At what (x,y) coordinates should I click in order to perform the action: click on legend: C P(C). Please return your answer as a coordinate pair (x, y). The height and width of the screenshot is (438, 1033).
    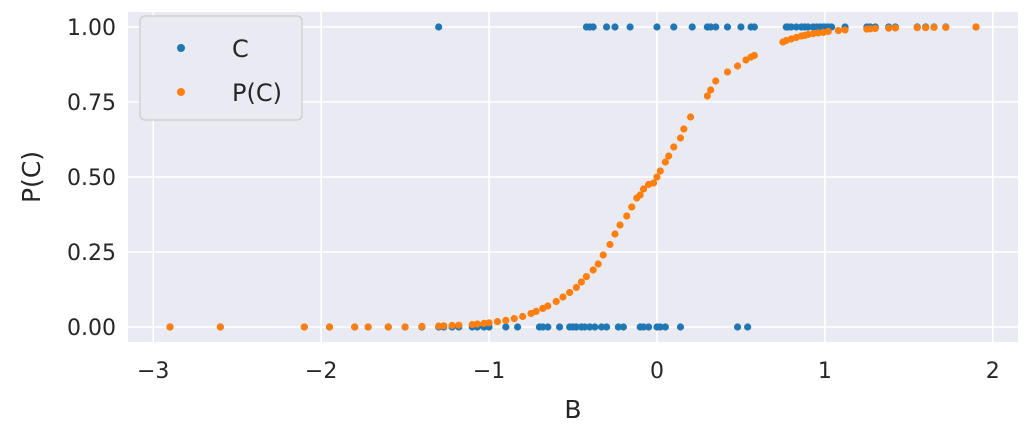
    Looking at the image, I should click on (221, 68).